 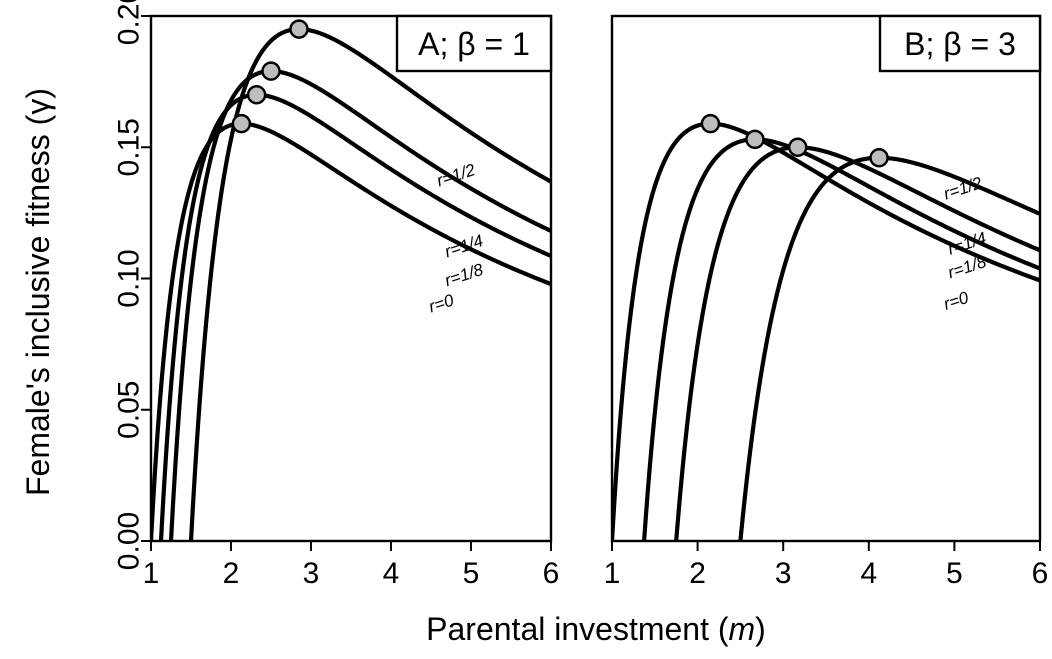 I want to click on y-tick-label: 0.10, so click(x=129, y=278).